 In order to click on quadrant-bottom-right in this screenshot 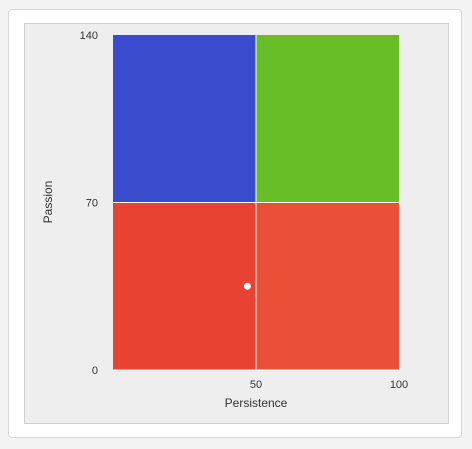, I will do `click(327, 286)`.